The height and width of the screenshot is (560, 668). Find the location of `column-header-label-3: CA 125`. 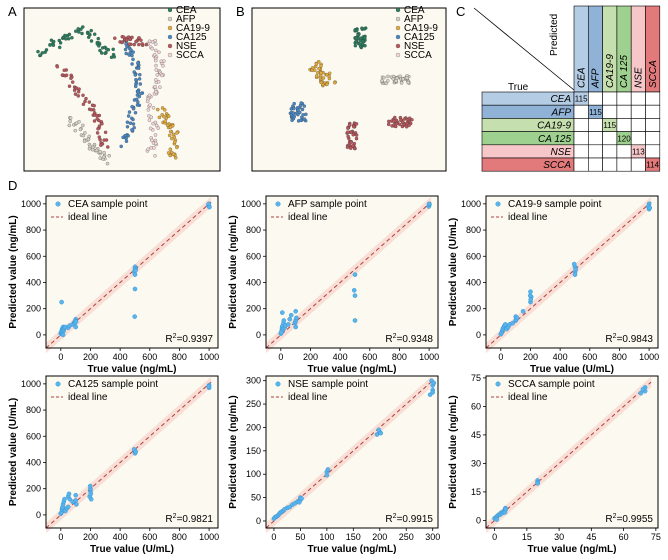

column-header-label-3: CA 125 is located at coordinates (624, 71).